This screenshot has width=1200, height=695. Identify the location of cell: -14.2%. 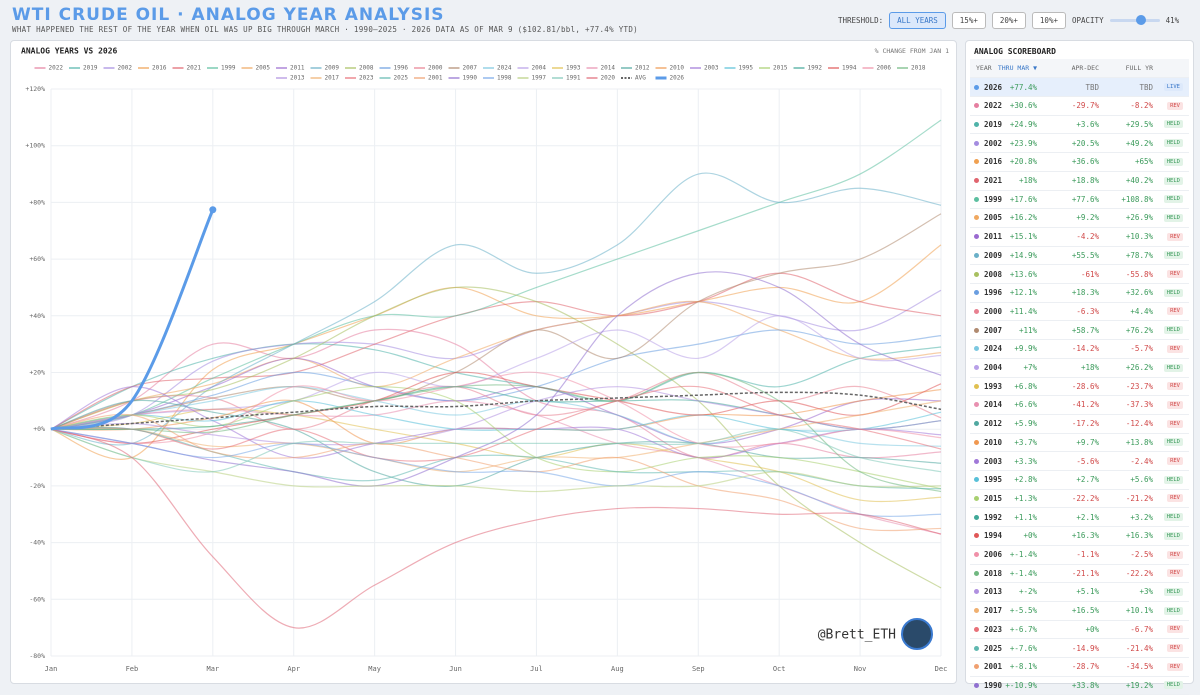
(1085, 349).